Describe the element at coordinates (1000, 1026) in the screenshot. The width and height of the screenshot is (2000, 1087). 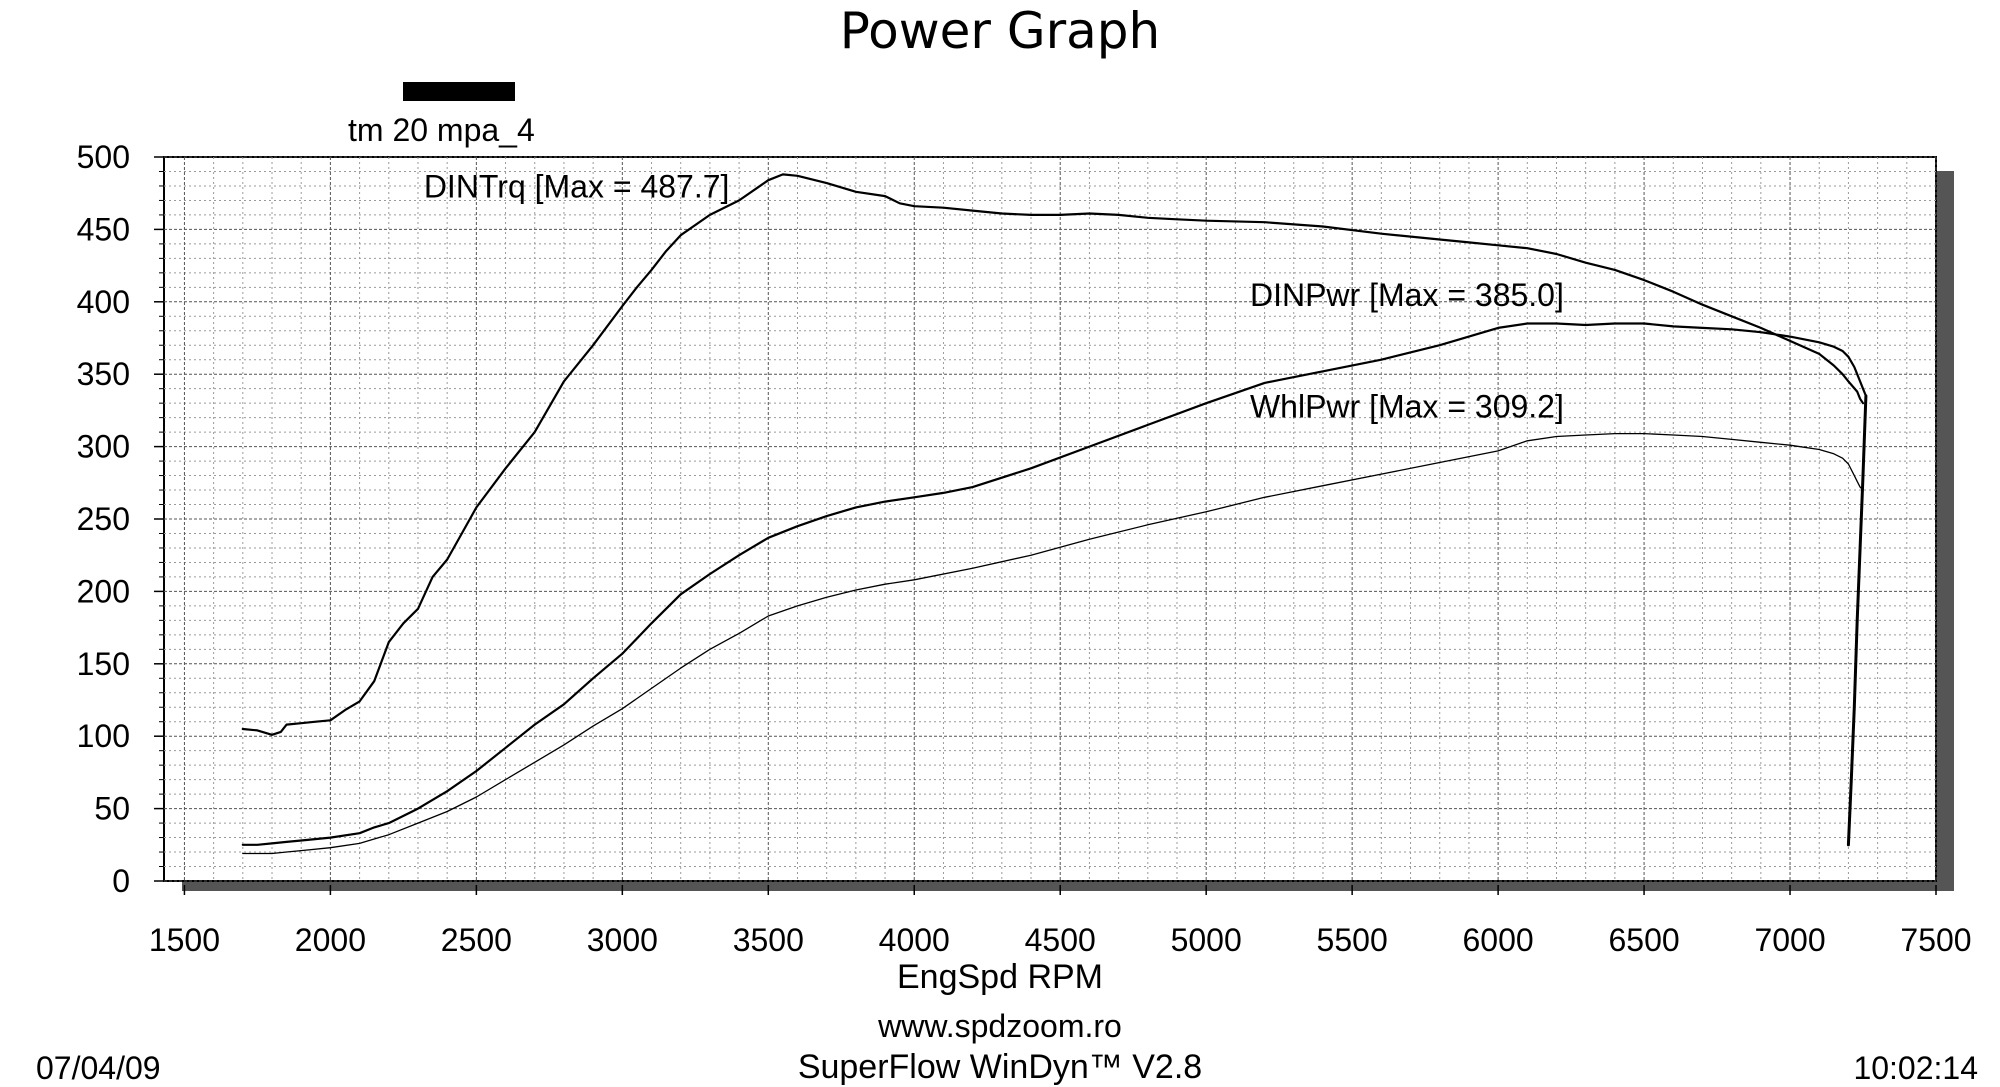
I see `footer-url: www.spdzoom.ro` at that location.